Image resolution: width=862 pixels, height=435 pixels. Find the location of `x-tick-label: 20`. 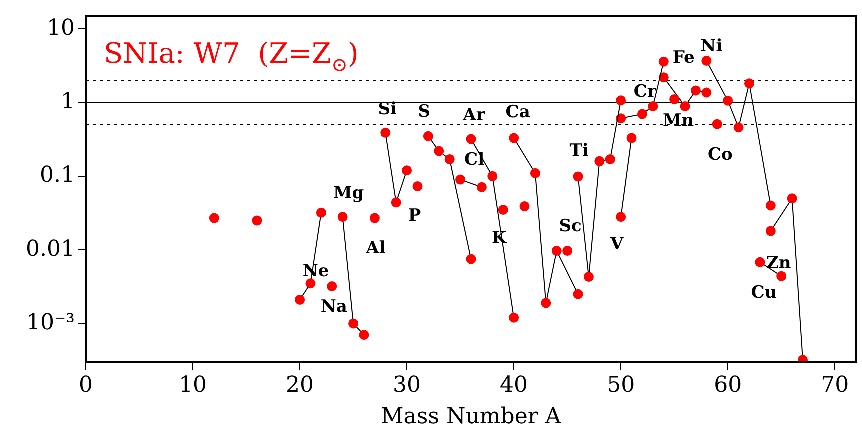

x-tick-label: 20 is located at coordinates (300, 385).